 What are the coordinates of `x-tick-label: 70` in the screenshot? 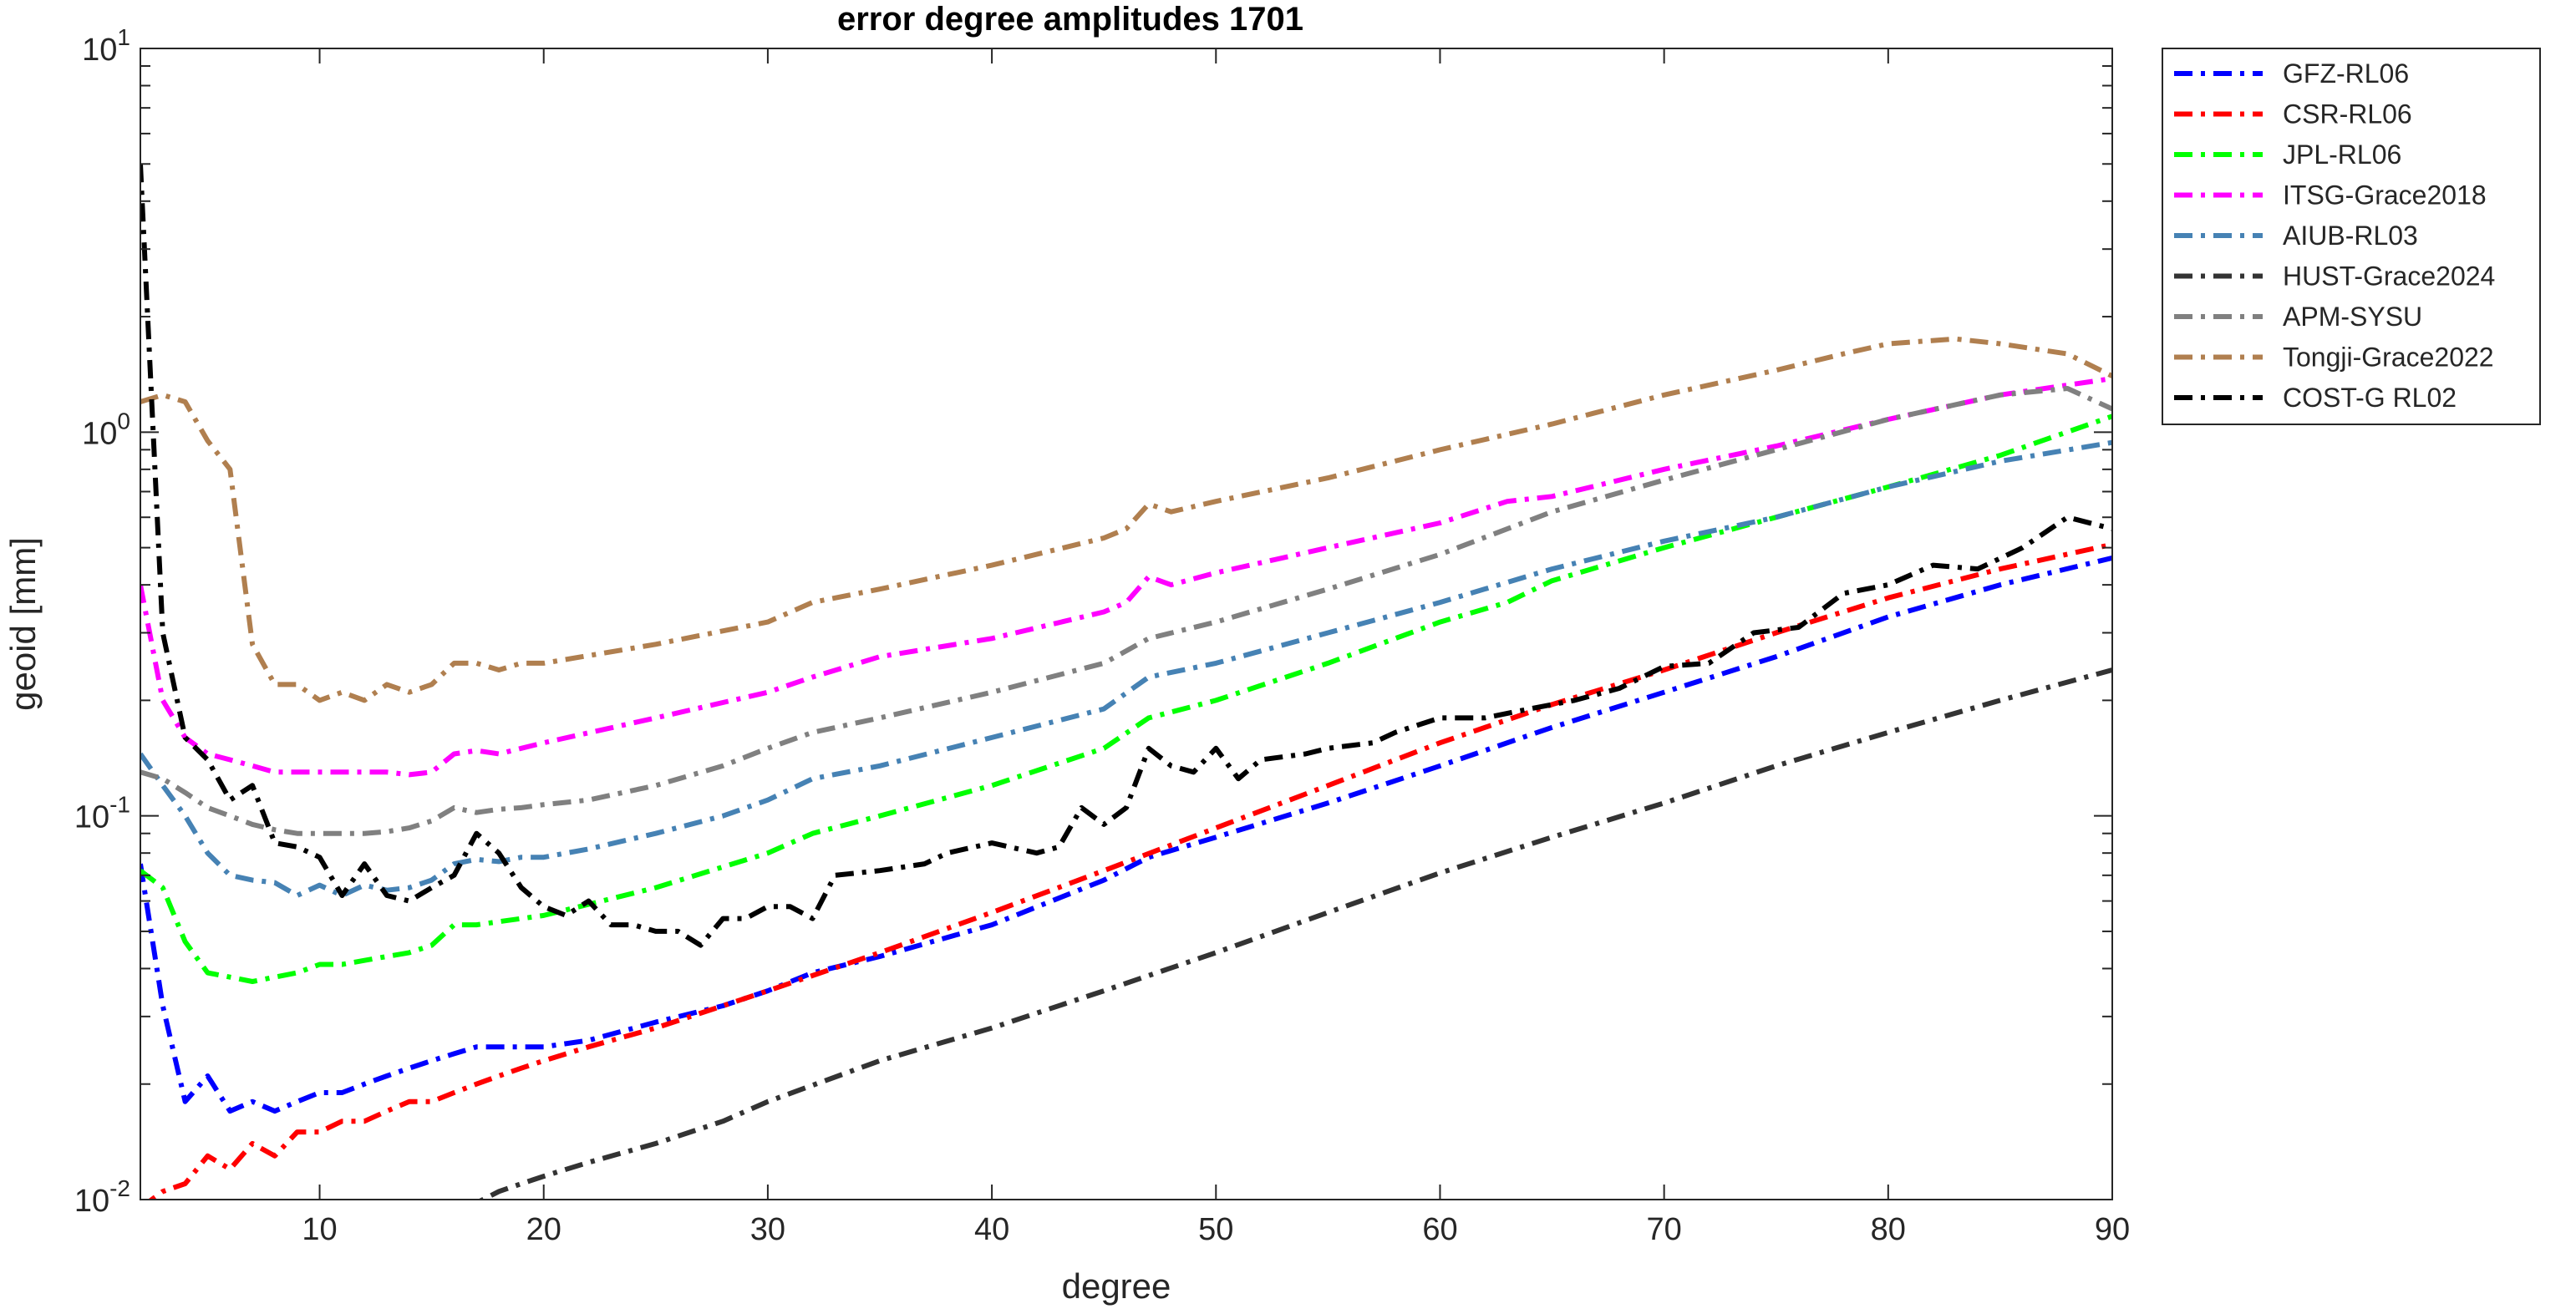 It's located at (1663, 1229).